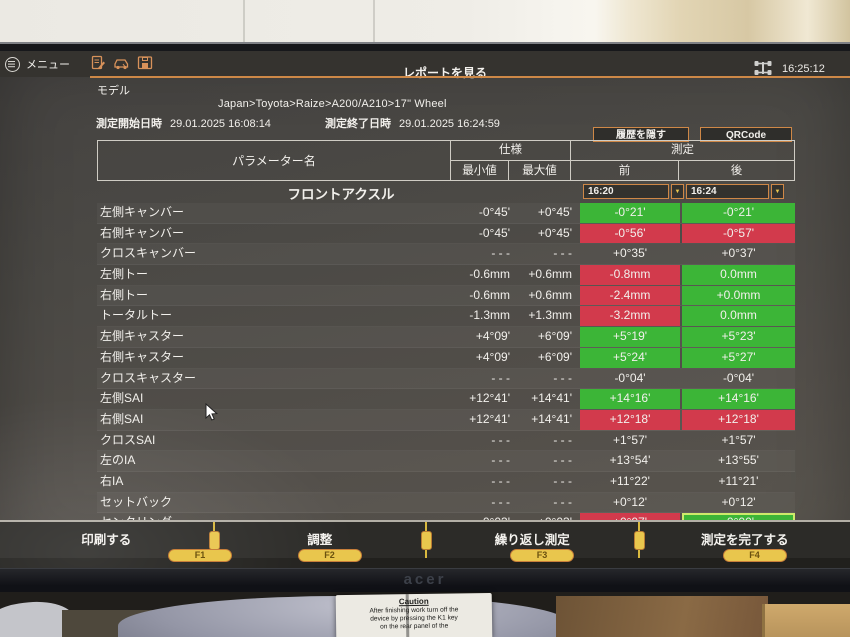  Describe the element at coordinates (754, 555) in the screenshot. I see `function-key-badge: F4` at that location.